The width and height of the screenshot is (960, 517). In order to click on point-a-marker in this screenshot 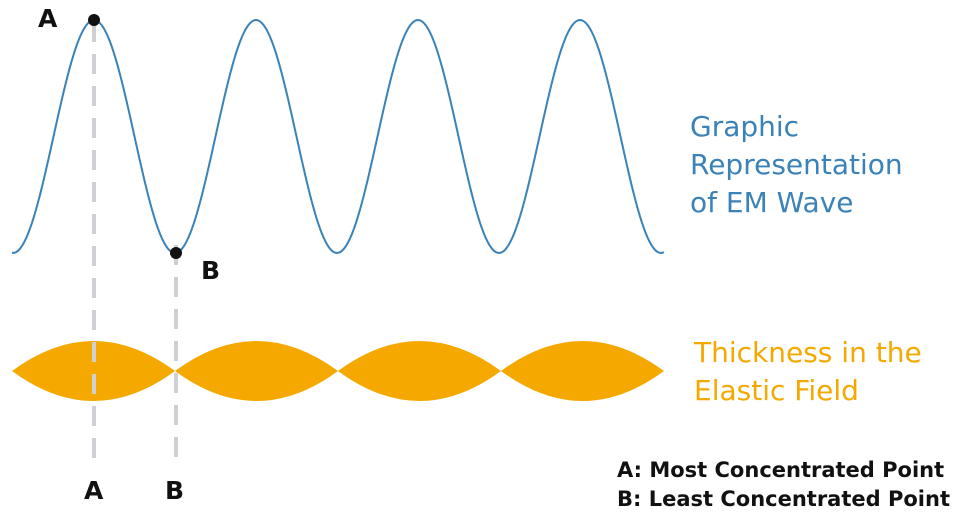, I will do `click(94, 20)`.